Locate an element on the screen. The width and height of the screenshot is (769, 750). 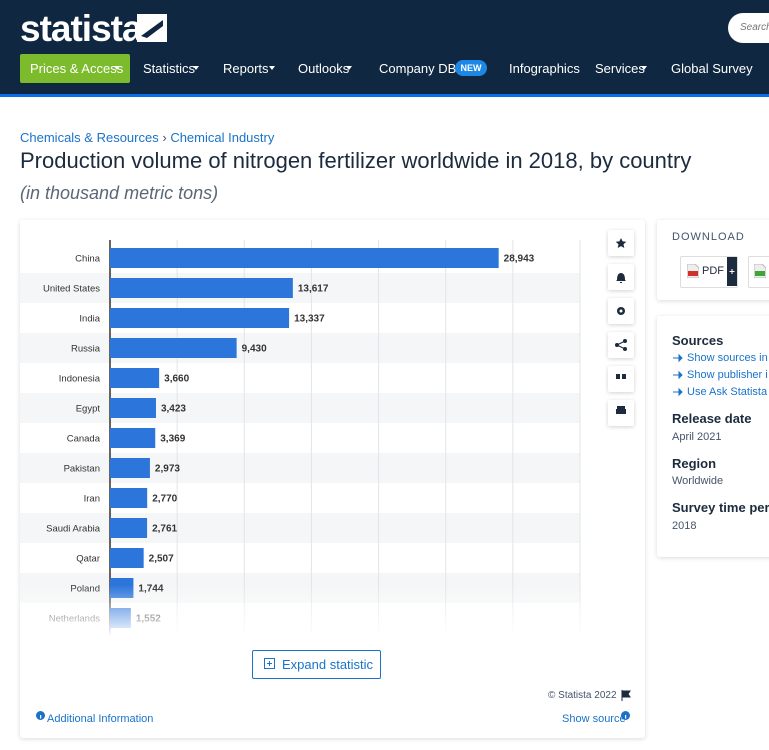
page-subtitle: (in thousand metric tons) is located at coordinates (119, 193).